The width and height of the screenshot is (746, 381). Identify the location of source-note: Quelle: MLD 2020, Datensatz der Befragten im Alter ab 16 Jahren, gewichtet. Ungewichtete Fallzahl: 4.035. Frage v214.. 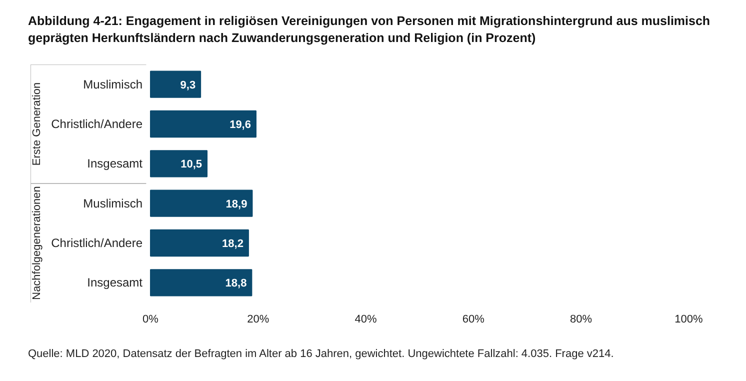
(321, 354).